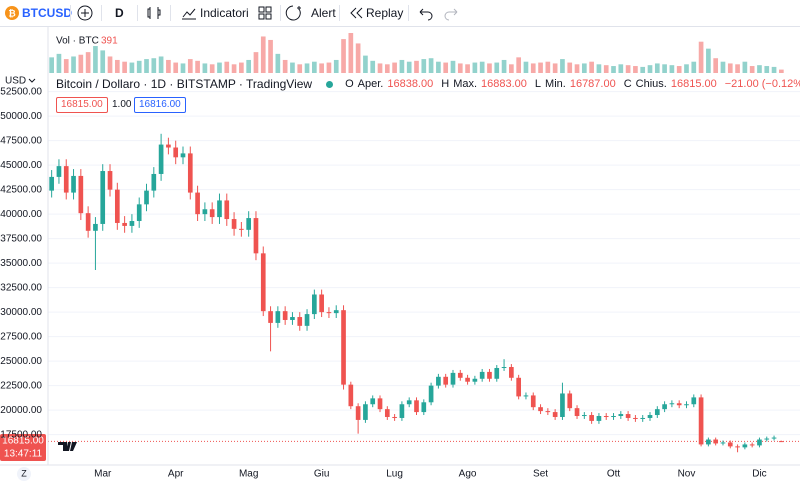  I want to click on x-tick-label: Ago, so click(468, 474).